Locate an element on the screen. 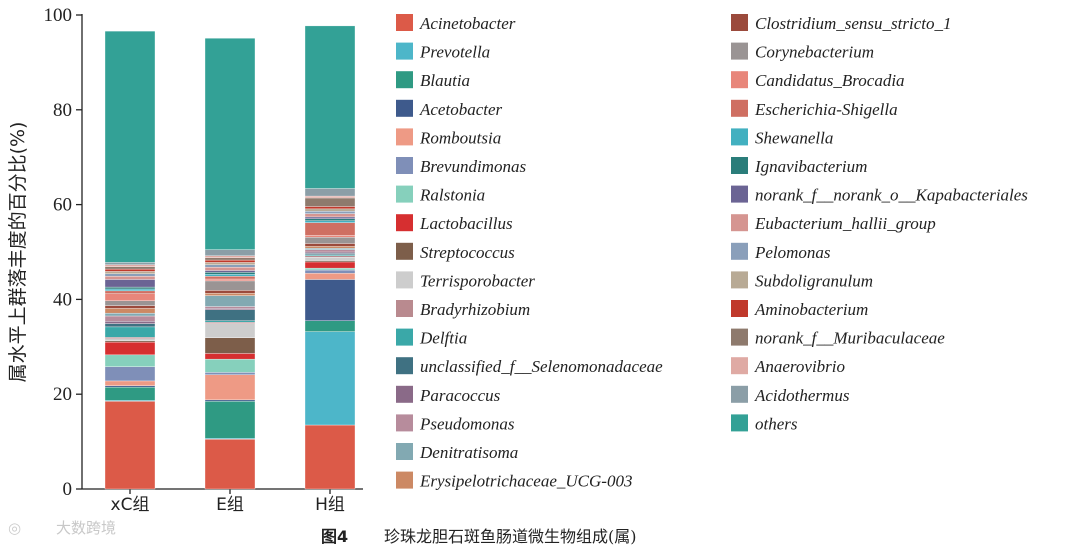  legend-label: Erysipelotrichaceae_UCG-003 is located at coordinates (525, 481).